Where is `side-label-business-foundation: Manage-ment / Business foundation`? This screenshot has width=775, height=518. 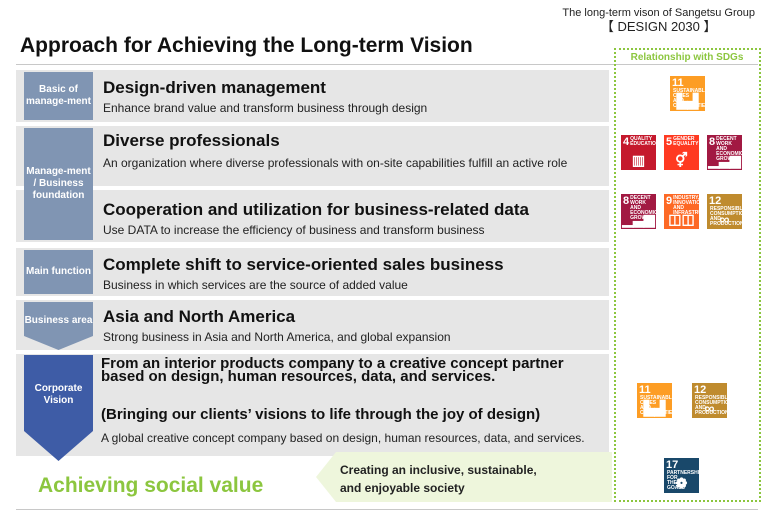
side-label-business-foundation: Manage-ment / Business foundation is located at coordinates (58, 184).